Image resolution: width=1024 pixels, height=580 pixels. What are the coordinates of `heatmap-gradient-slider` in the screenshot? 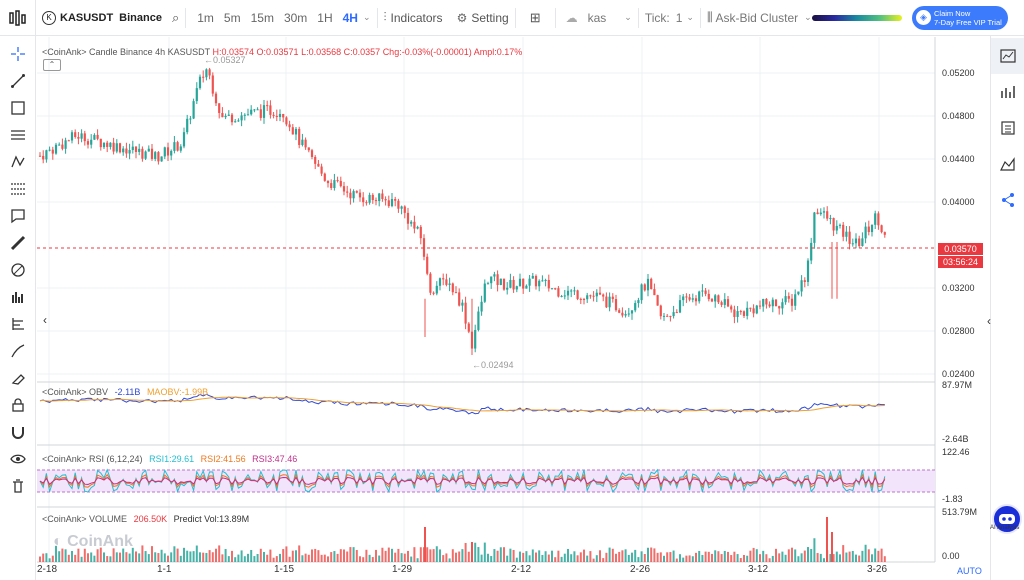 It's located at (857, 18).